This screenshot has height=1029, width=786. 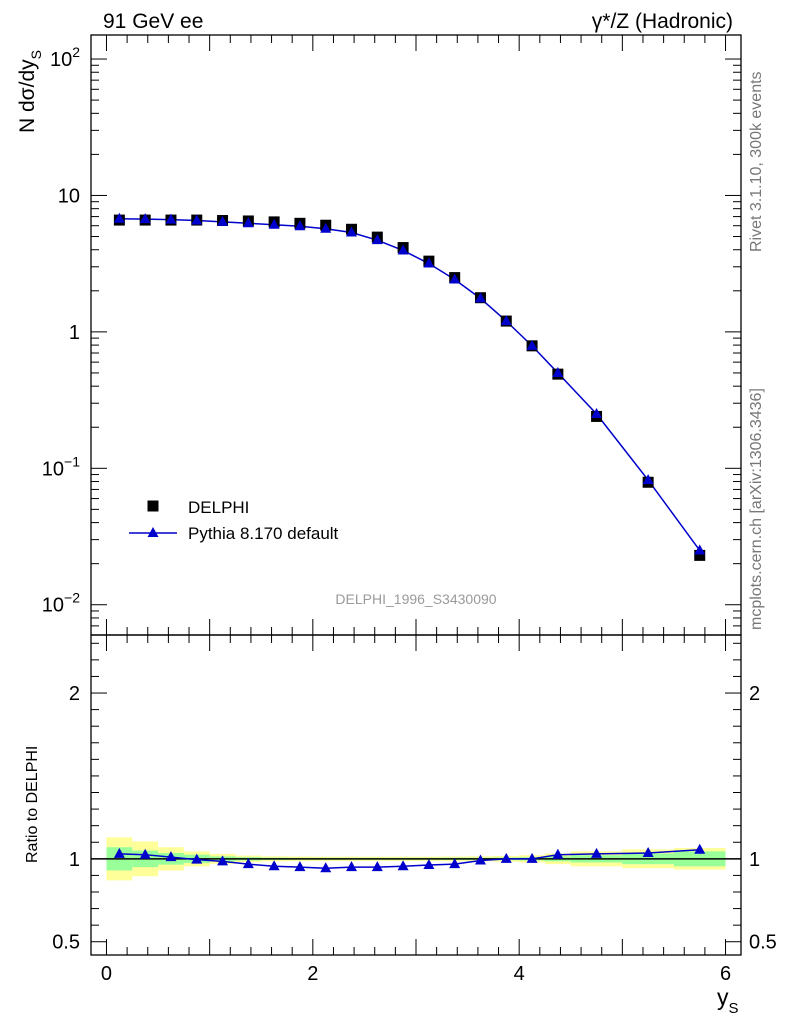 I want to click on ratio-y-tick-label-right: 0.5, so click(x=763, y=943).